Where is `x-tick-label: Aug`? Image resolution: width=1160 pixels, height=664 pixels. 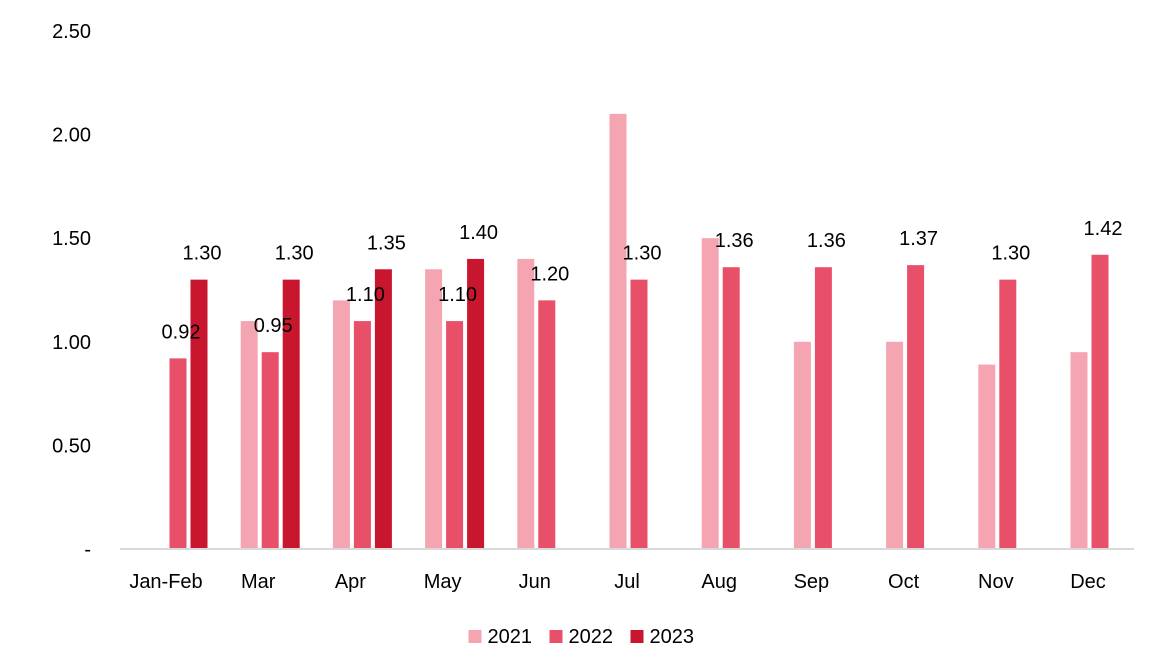
x-tick-label: Aug is located at coordinates (719, 582).